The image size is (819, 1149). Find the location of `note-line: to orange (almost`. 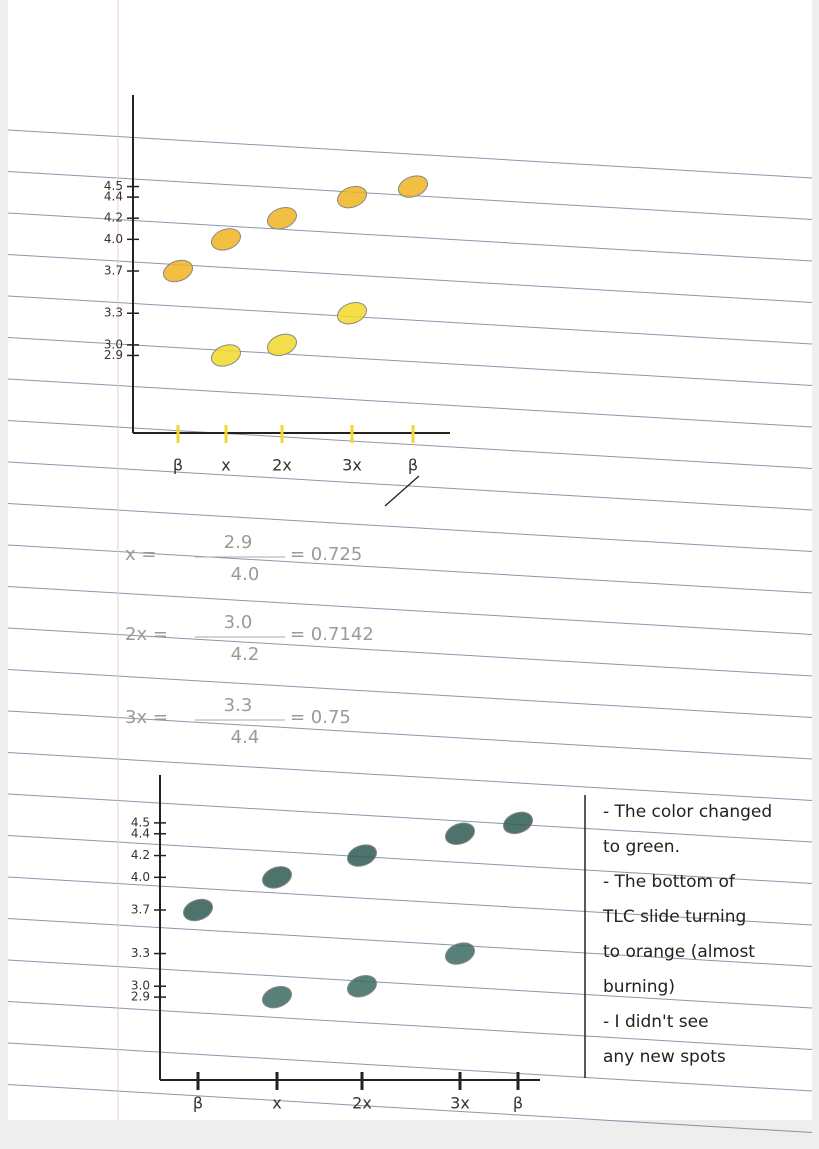

note-line: to orange (almost is located at coordinates (679, 952).